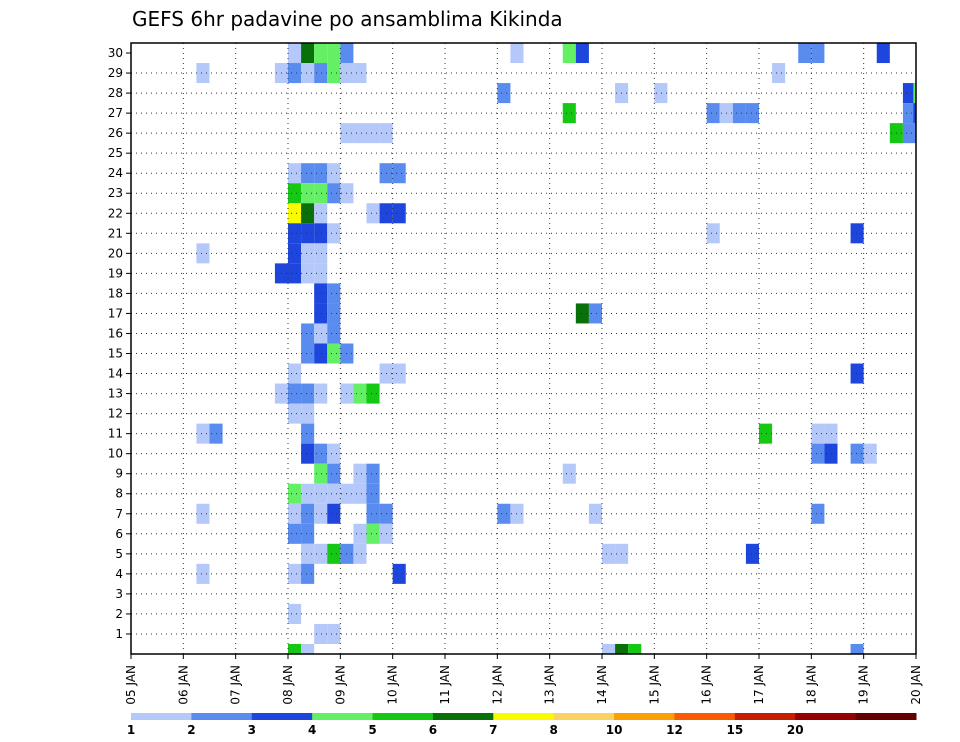 The image size is (960, 742). What do you see at coordinates (115, 454) in the screenshot?
I see `y-tick-label: 10` at bounding box center [115, 454].